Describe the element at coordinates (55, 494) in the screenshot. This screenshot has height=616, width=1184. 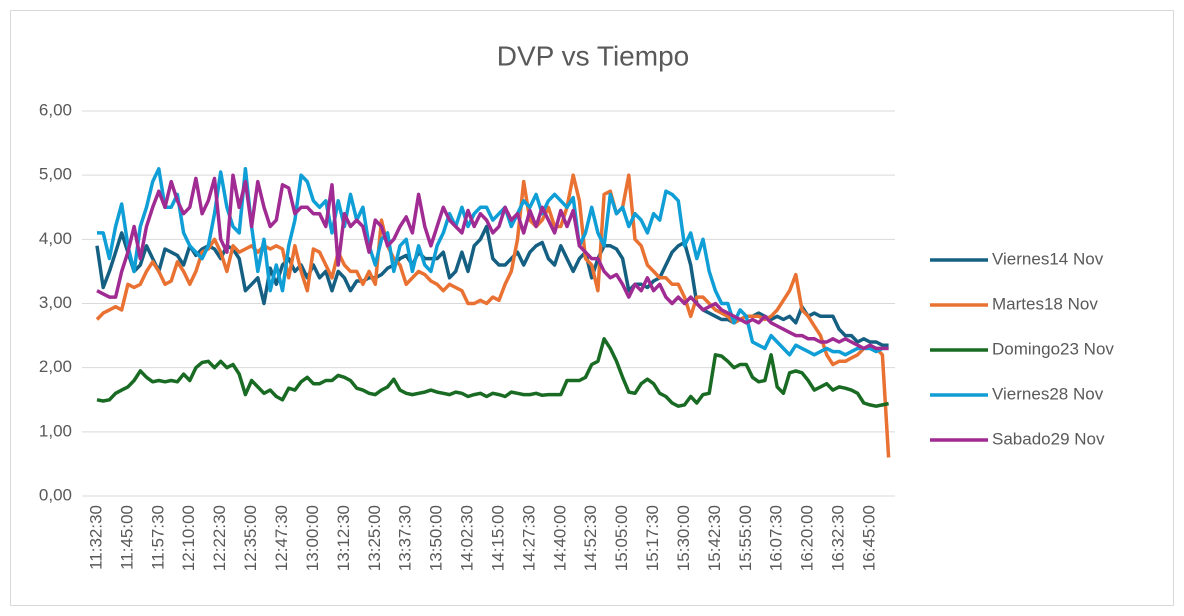
I see `y-tick-label: 0,00` at that location.